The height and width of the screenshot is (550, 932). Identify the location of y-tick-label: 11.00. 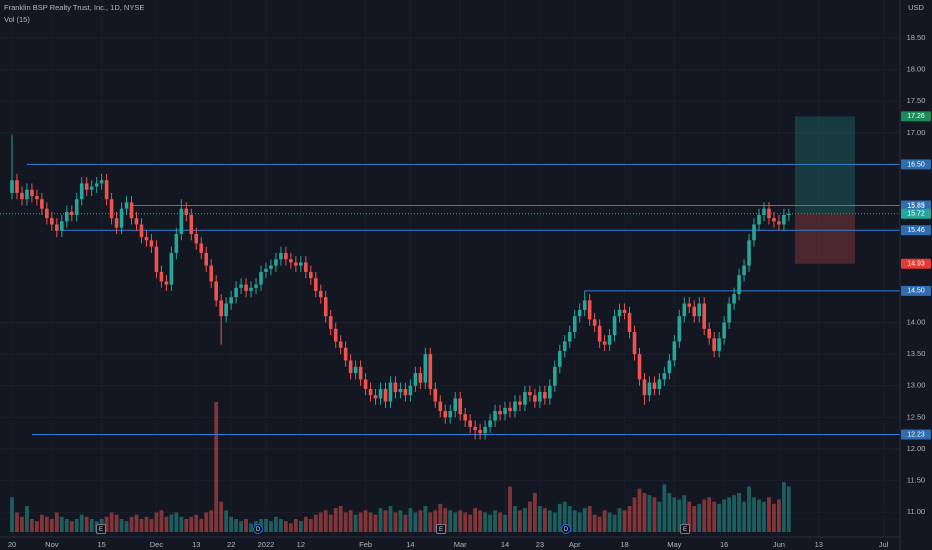
(916, 511).